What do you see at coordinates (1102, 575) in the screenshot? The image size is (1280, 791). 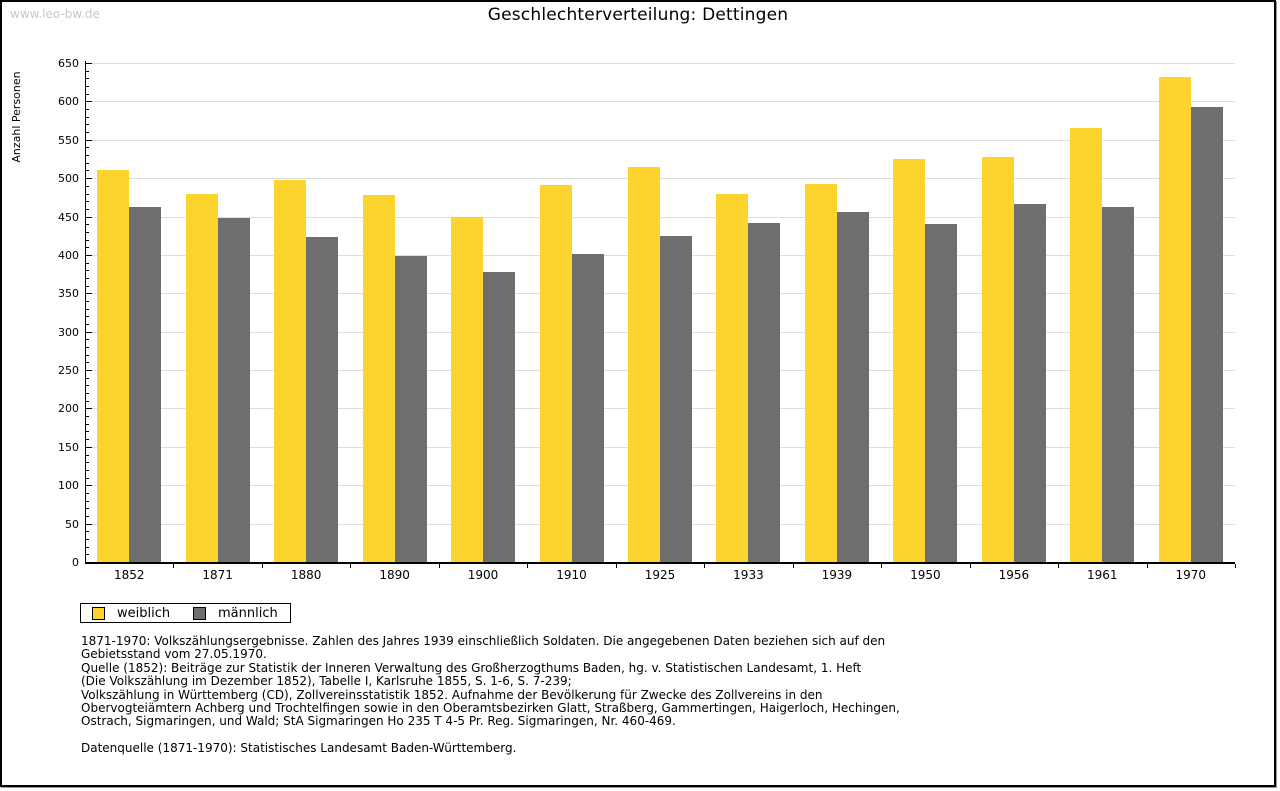 I see `x-tick-label-1961: 1961` at bounding box center [1102, 575].